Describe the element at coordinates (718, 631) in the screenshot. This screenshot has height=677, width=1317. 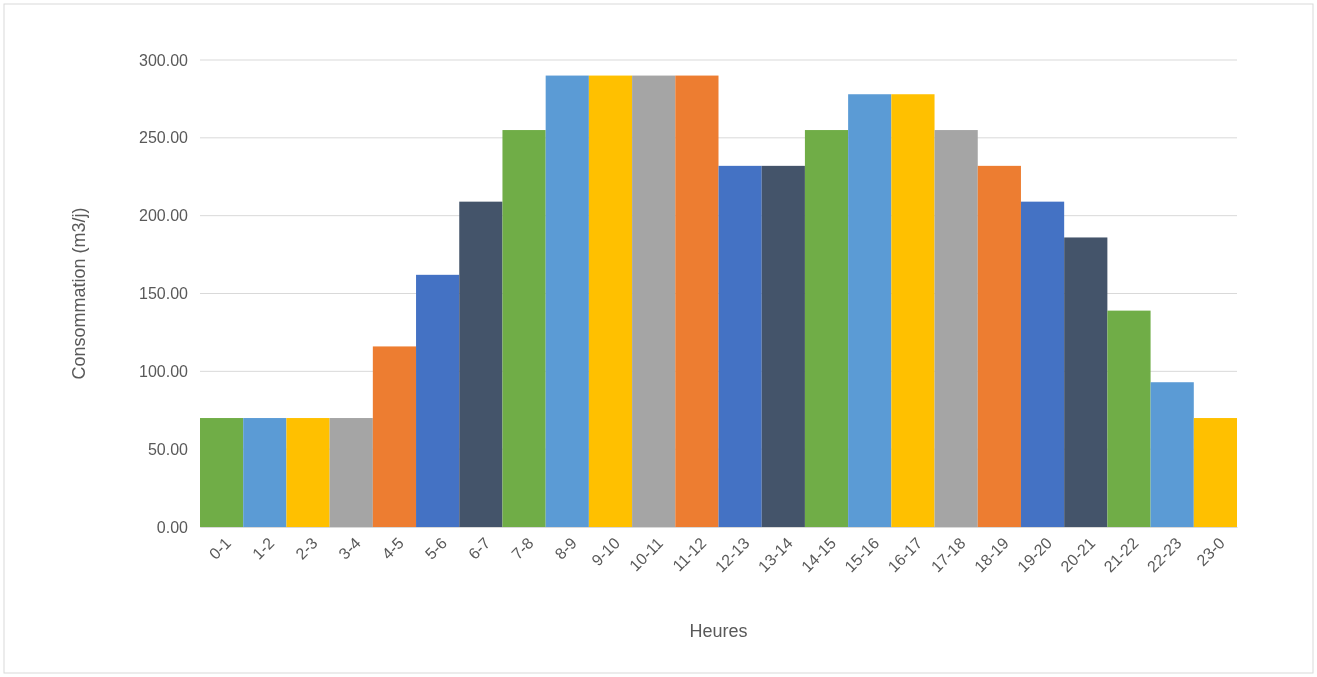
I see `x-axis-title: Heures` at that location.